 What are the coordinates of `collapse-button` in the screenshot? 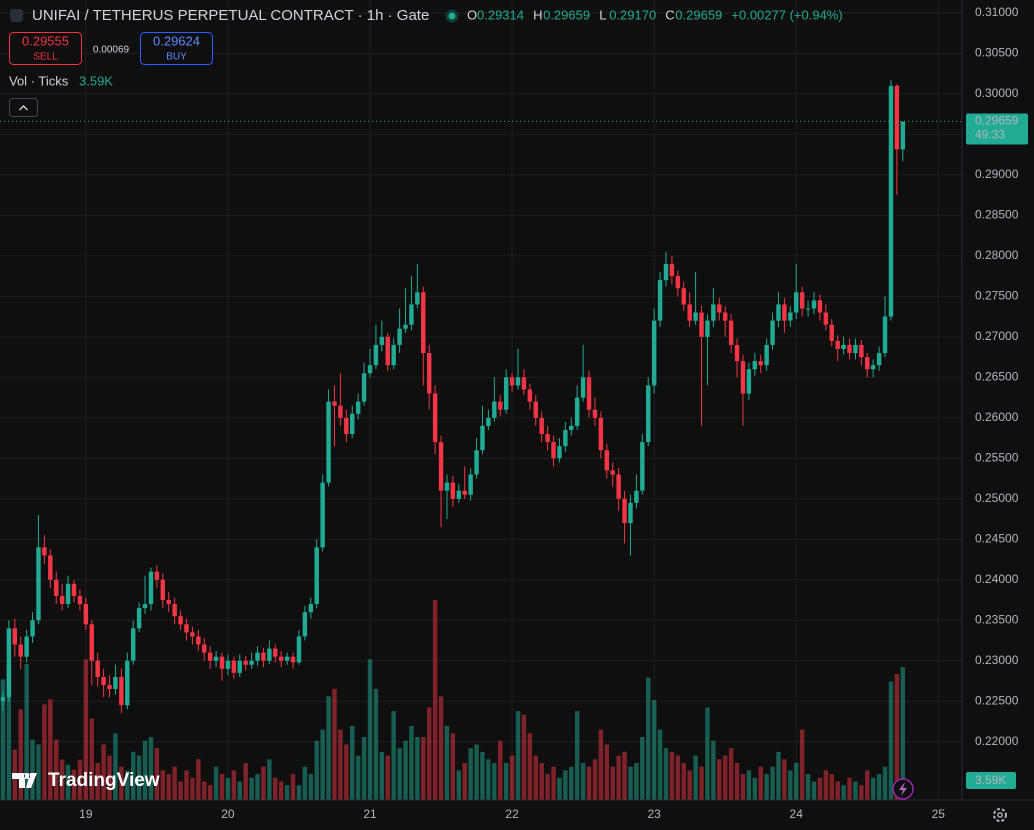 It's located at (23, 107).